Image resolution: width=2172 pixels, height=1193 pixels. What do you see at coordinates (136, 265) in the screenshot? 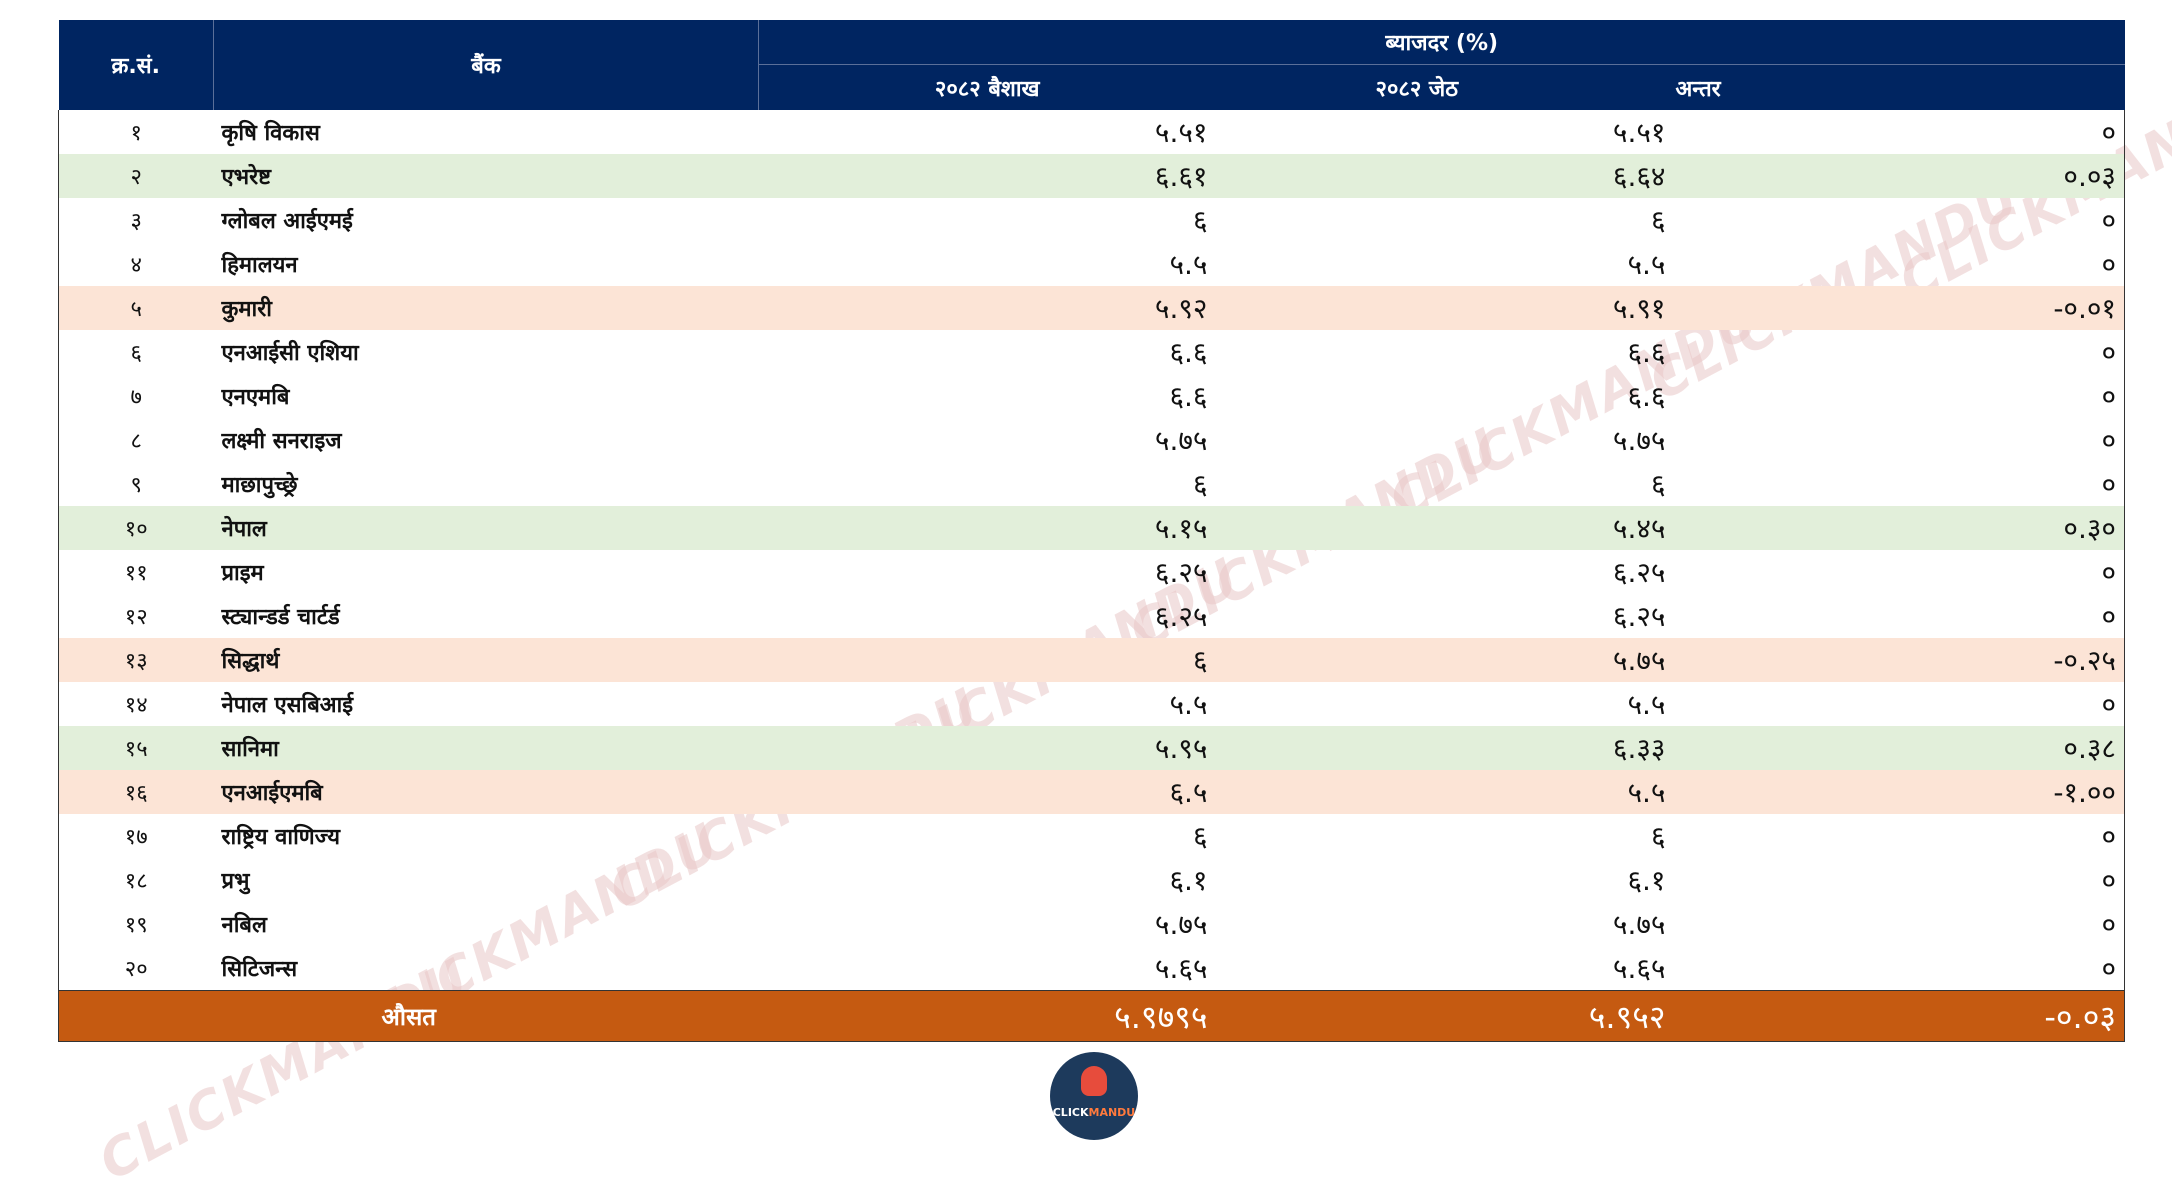
I see `serial-number: ४` at bounding box center [136, 265].